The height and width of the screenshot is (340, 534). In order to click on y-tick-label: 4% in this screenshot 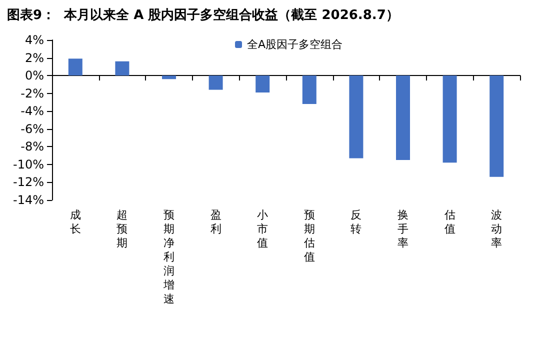, I will do `click(34, 40)`.